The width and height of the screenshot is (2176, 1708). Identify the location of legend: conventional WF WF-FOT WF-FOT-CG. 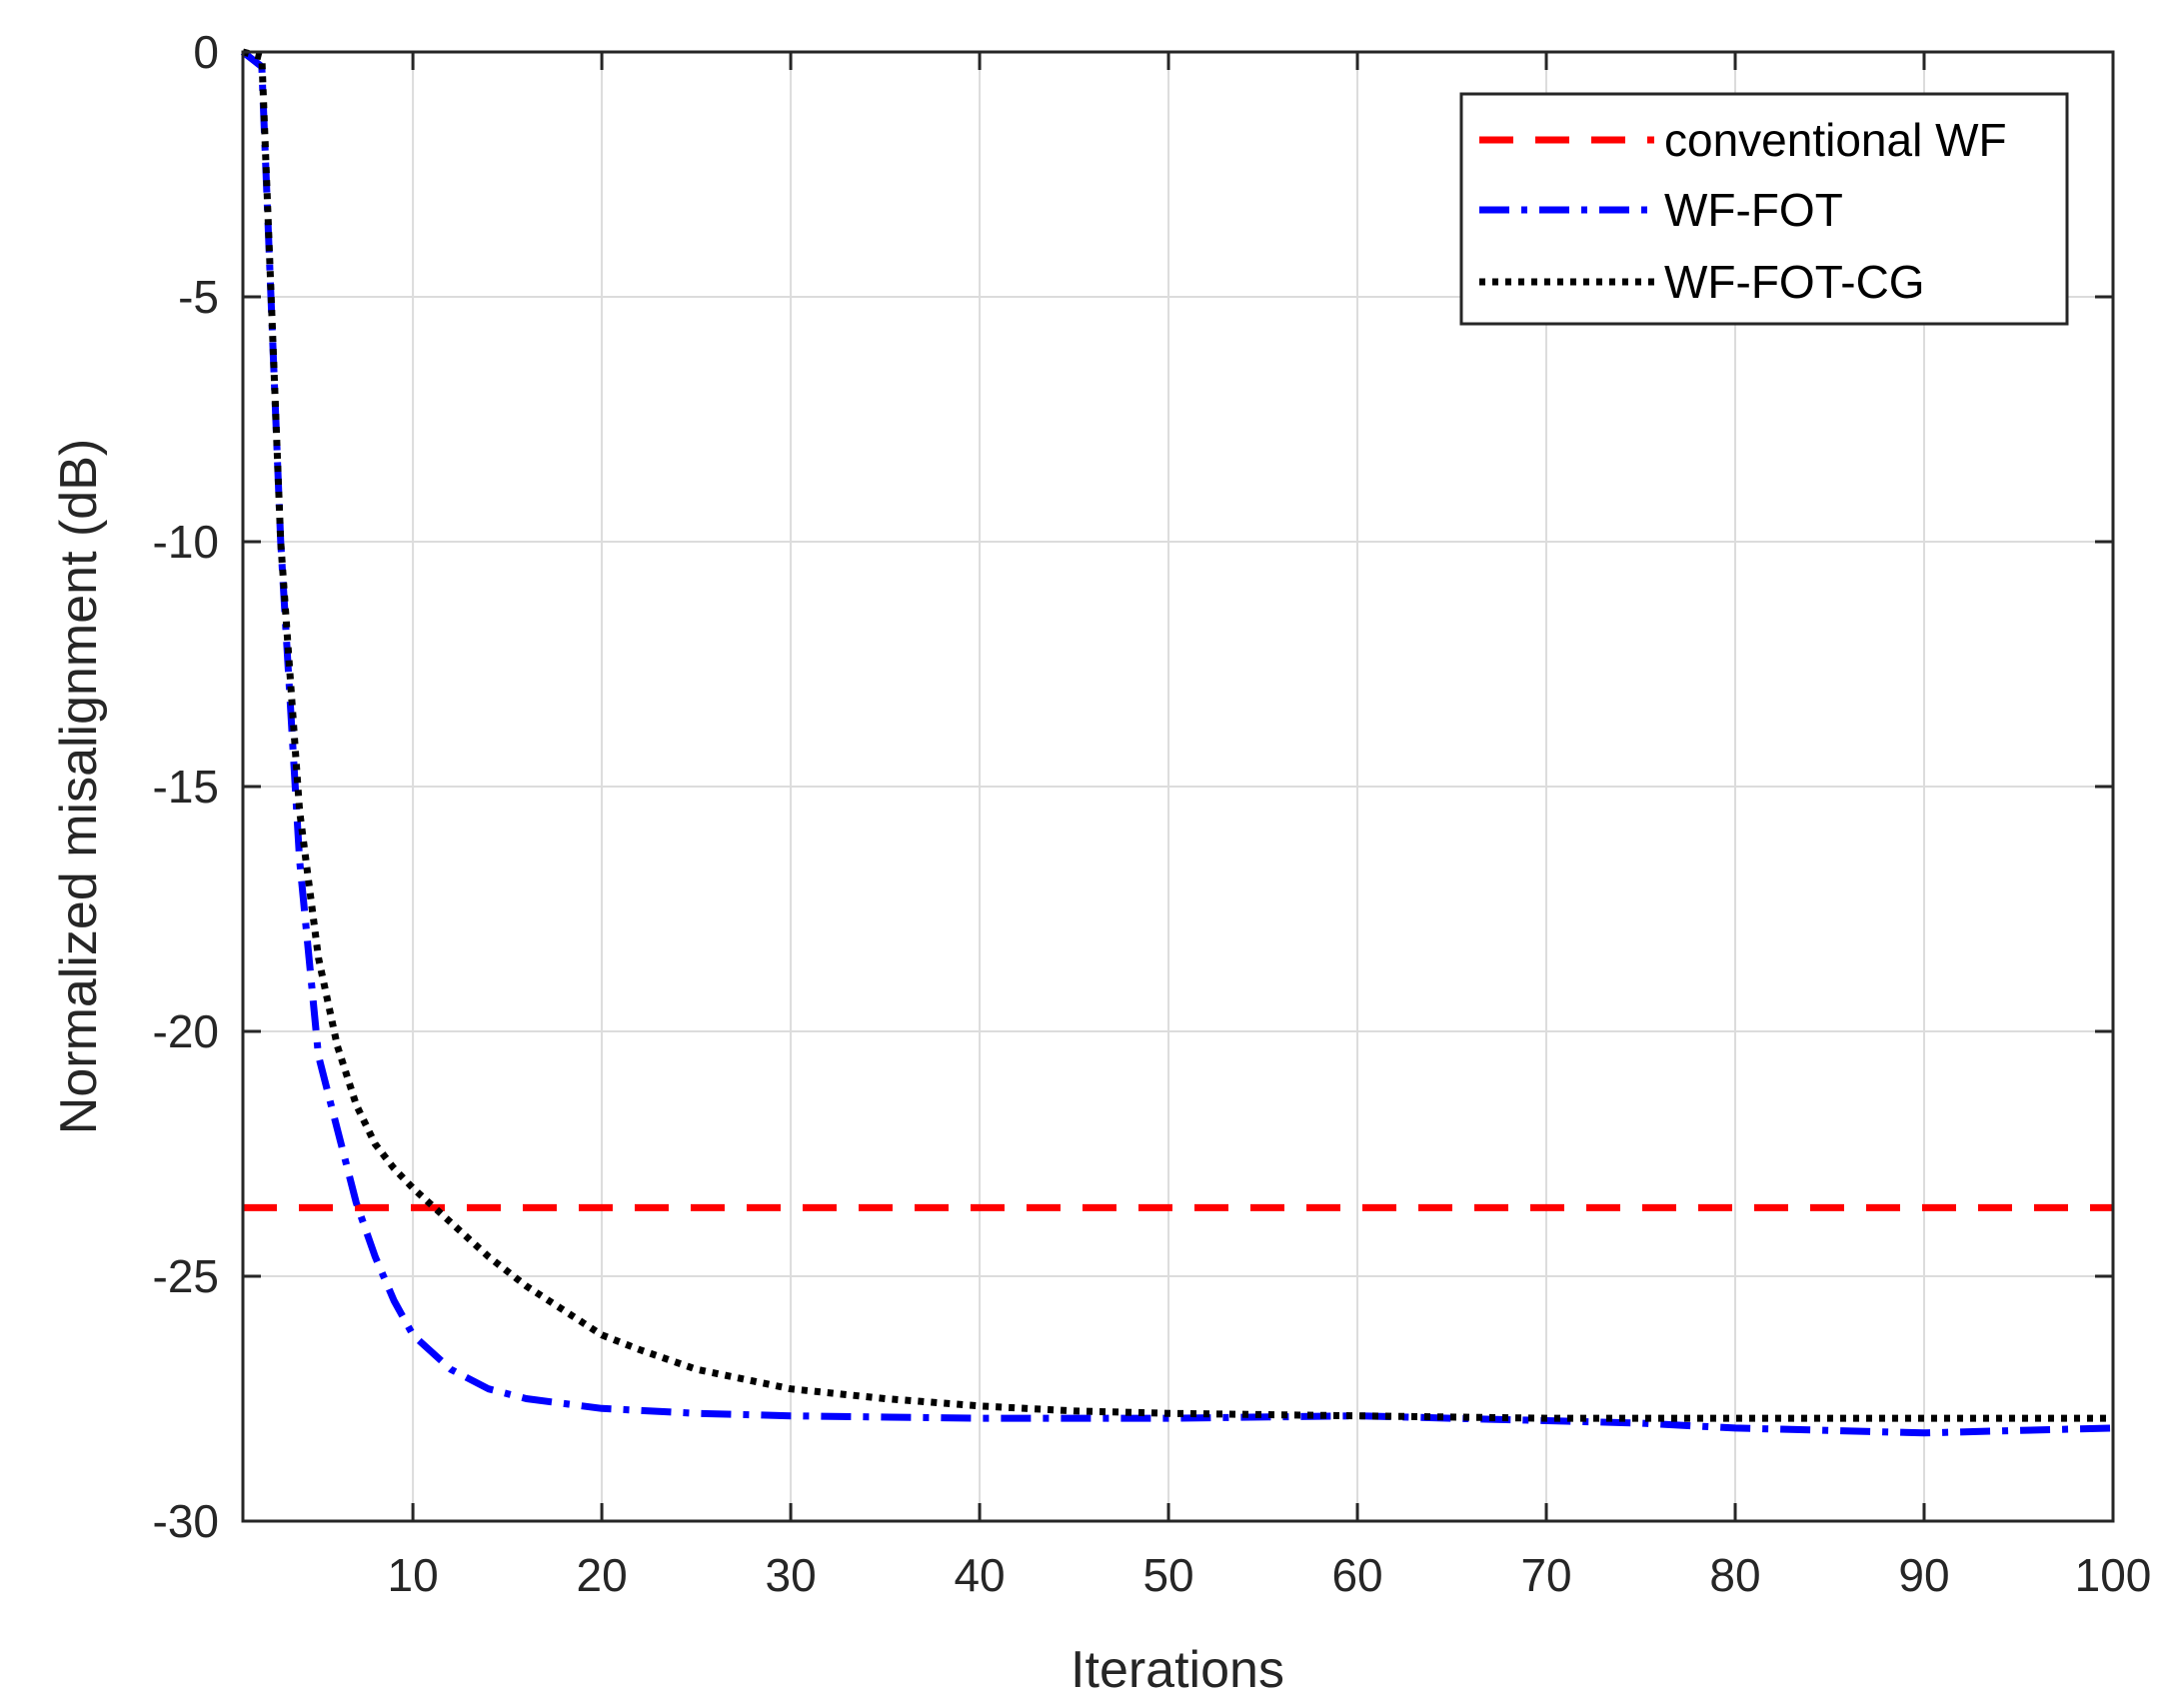
(1764, 209).